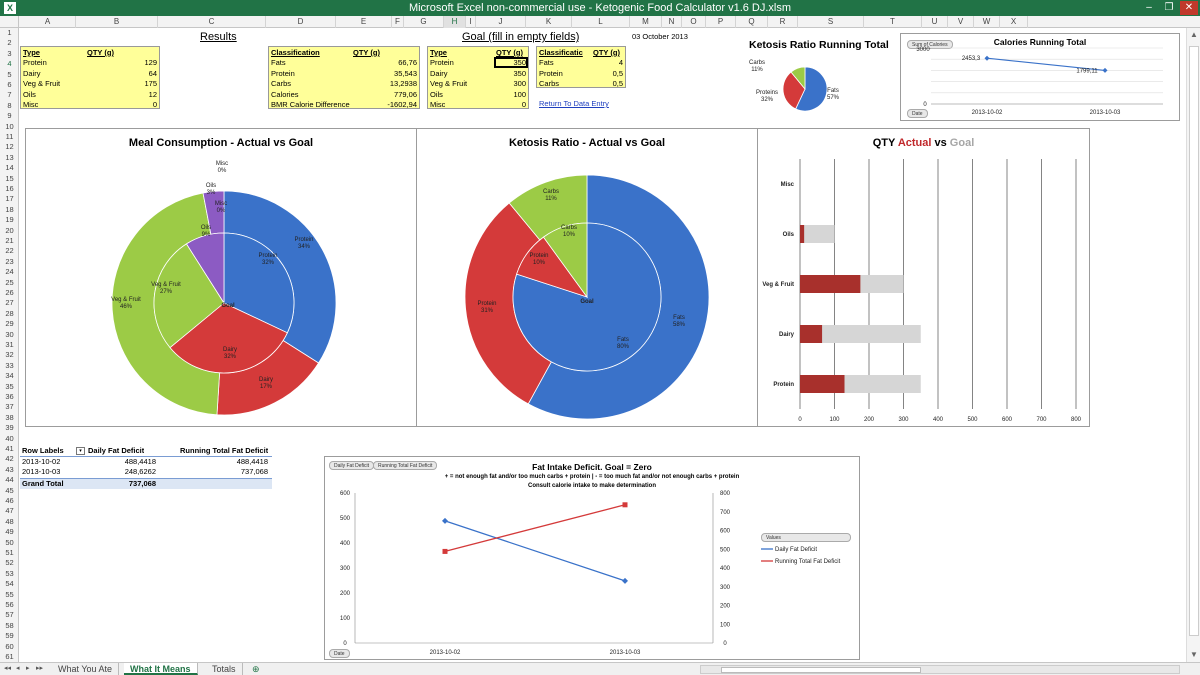  I want to click on row-header-37: 37, so click(9, 407).